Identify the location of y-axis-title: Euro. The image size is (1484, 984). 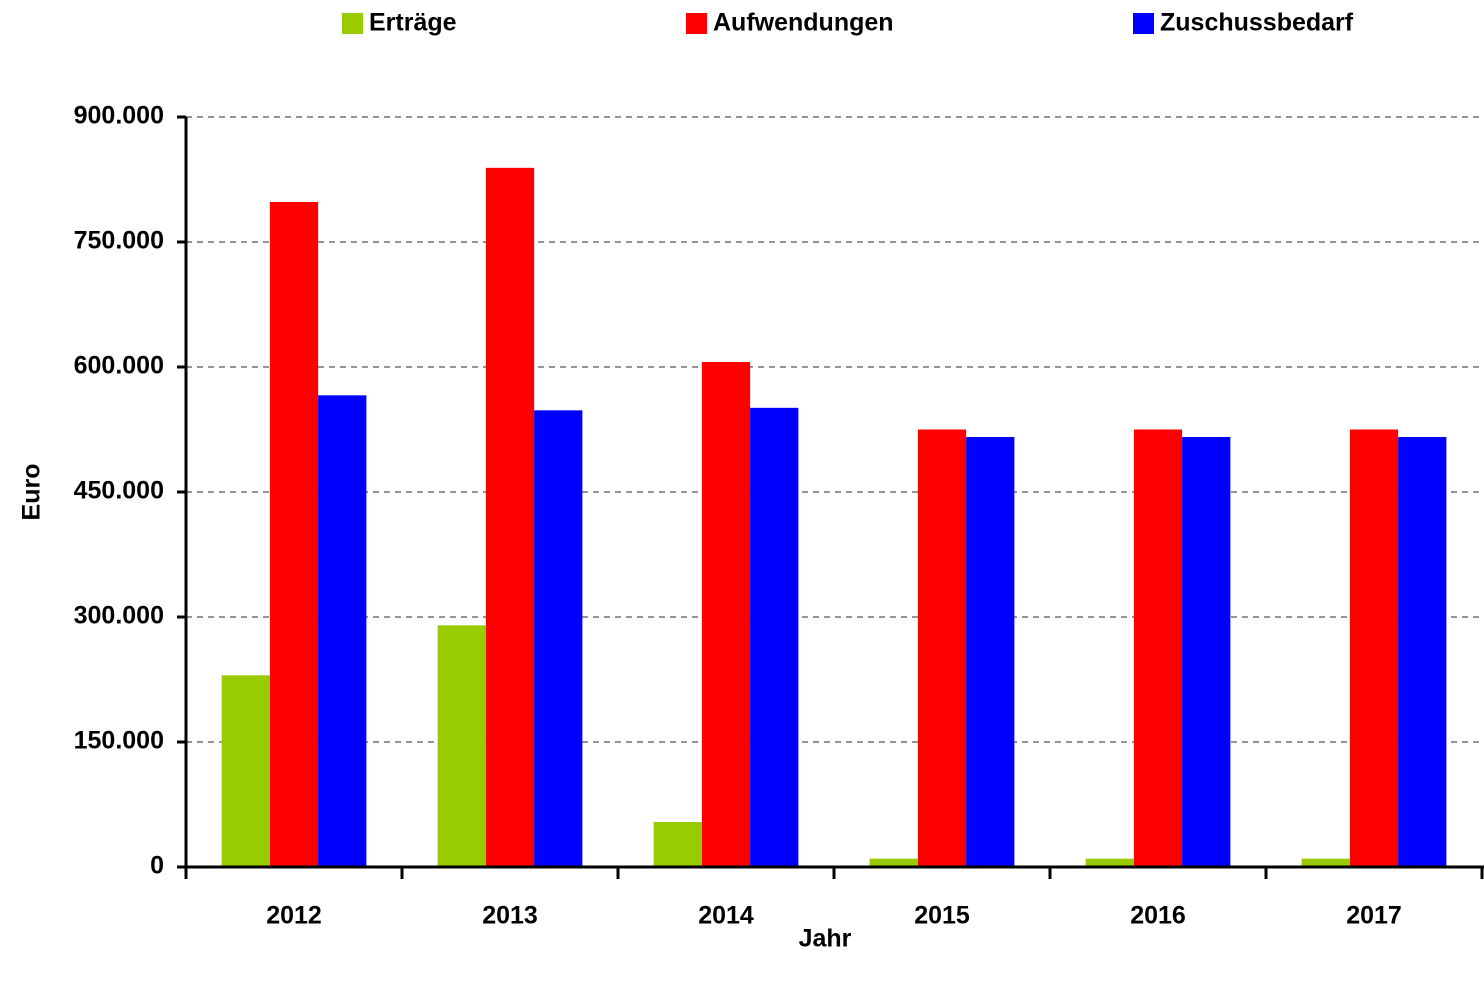
(32, 492).